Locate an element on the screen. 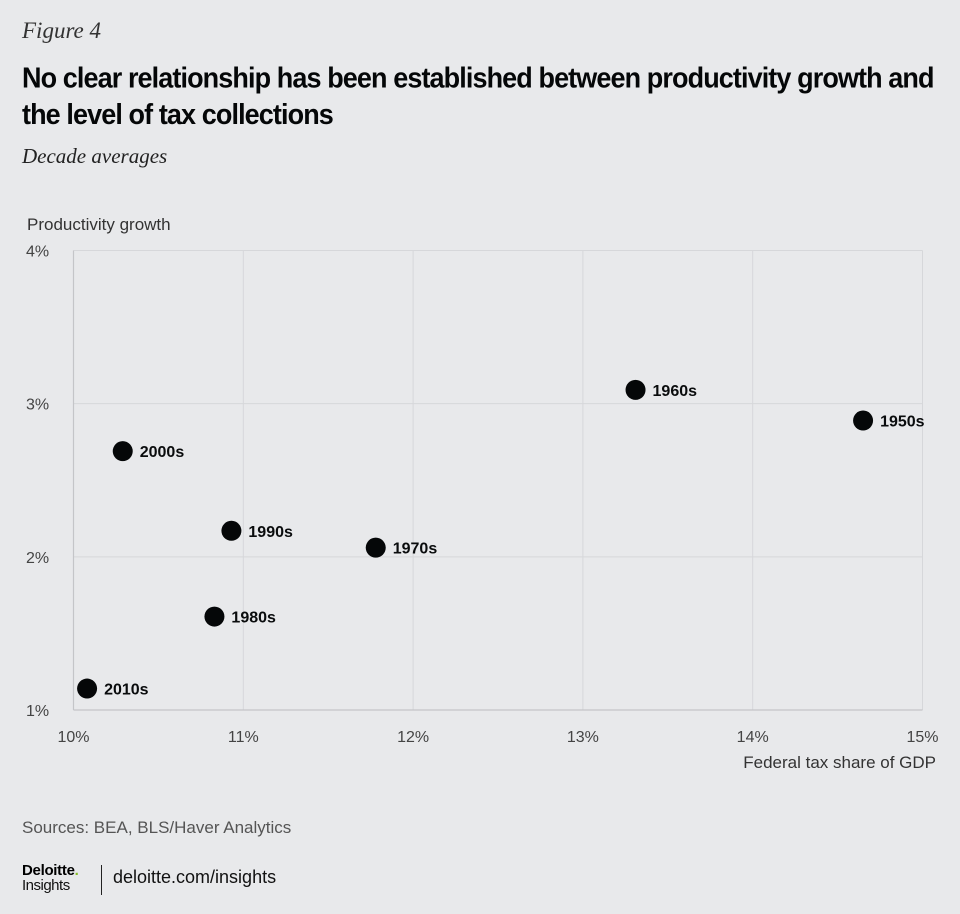 This screenshot has width=960, height=914. point-label-2000s: 2000s is located at coordinates (162, 452).